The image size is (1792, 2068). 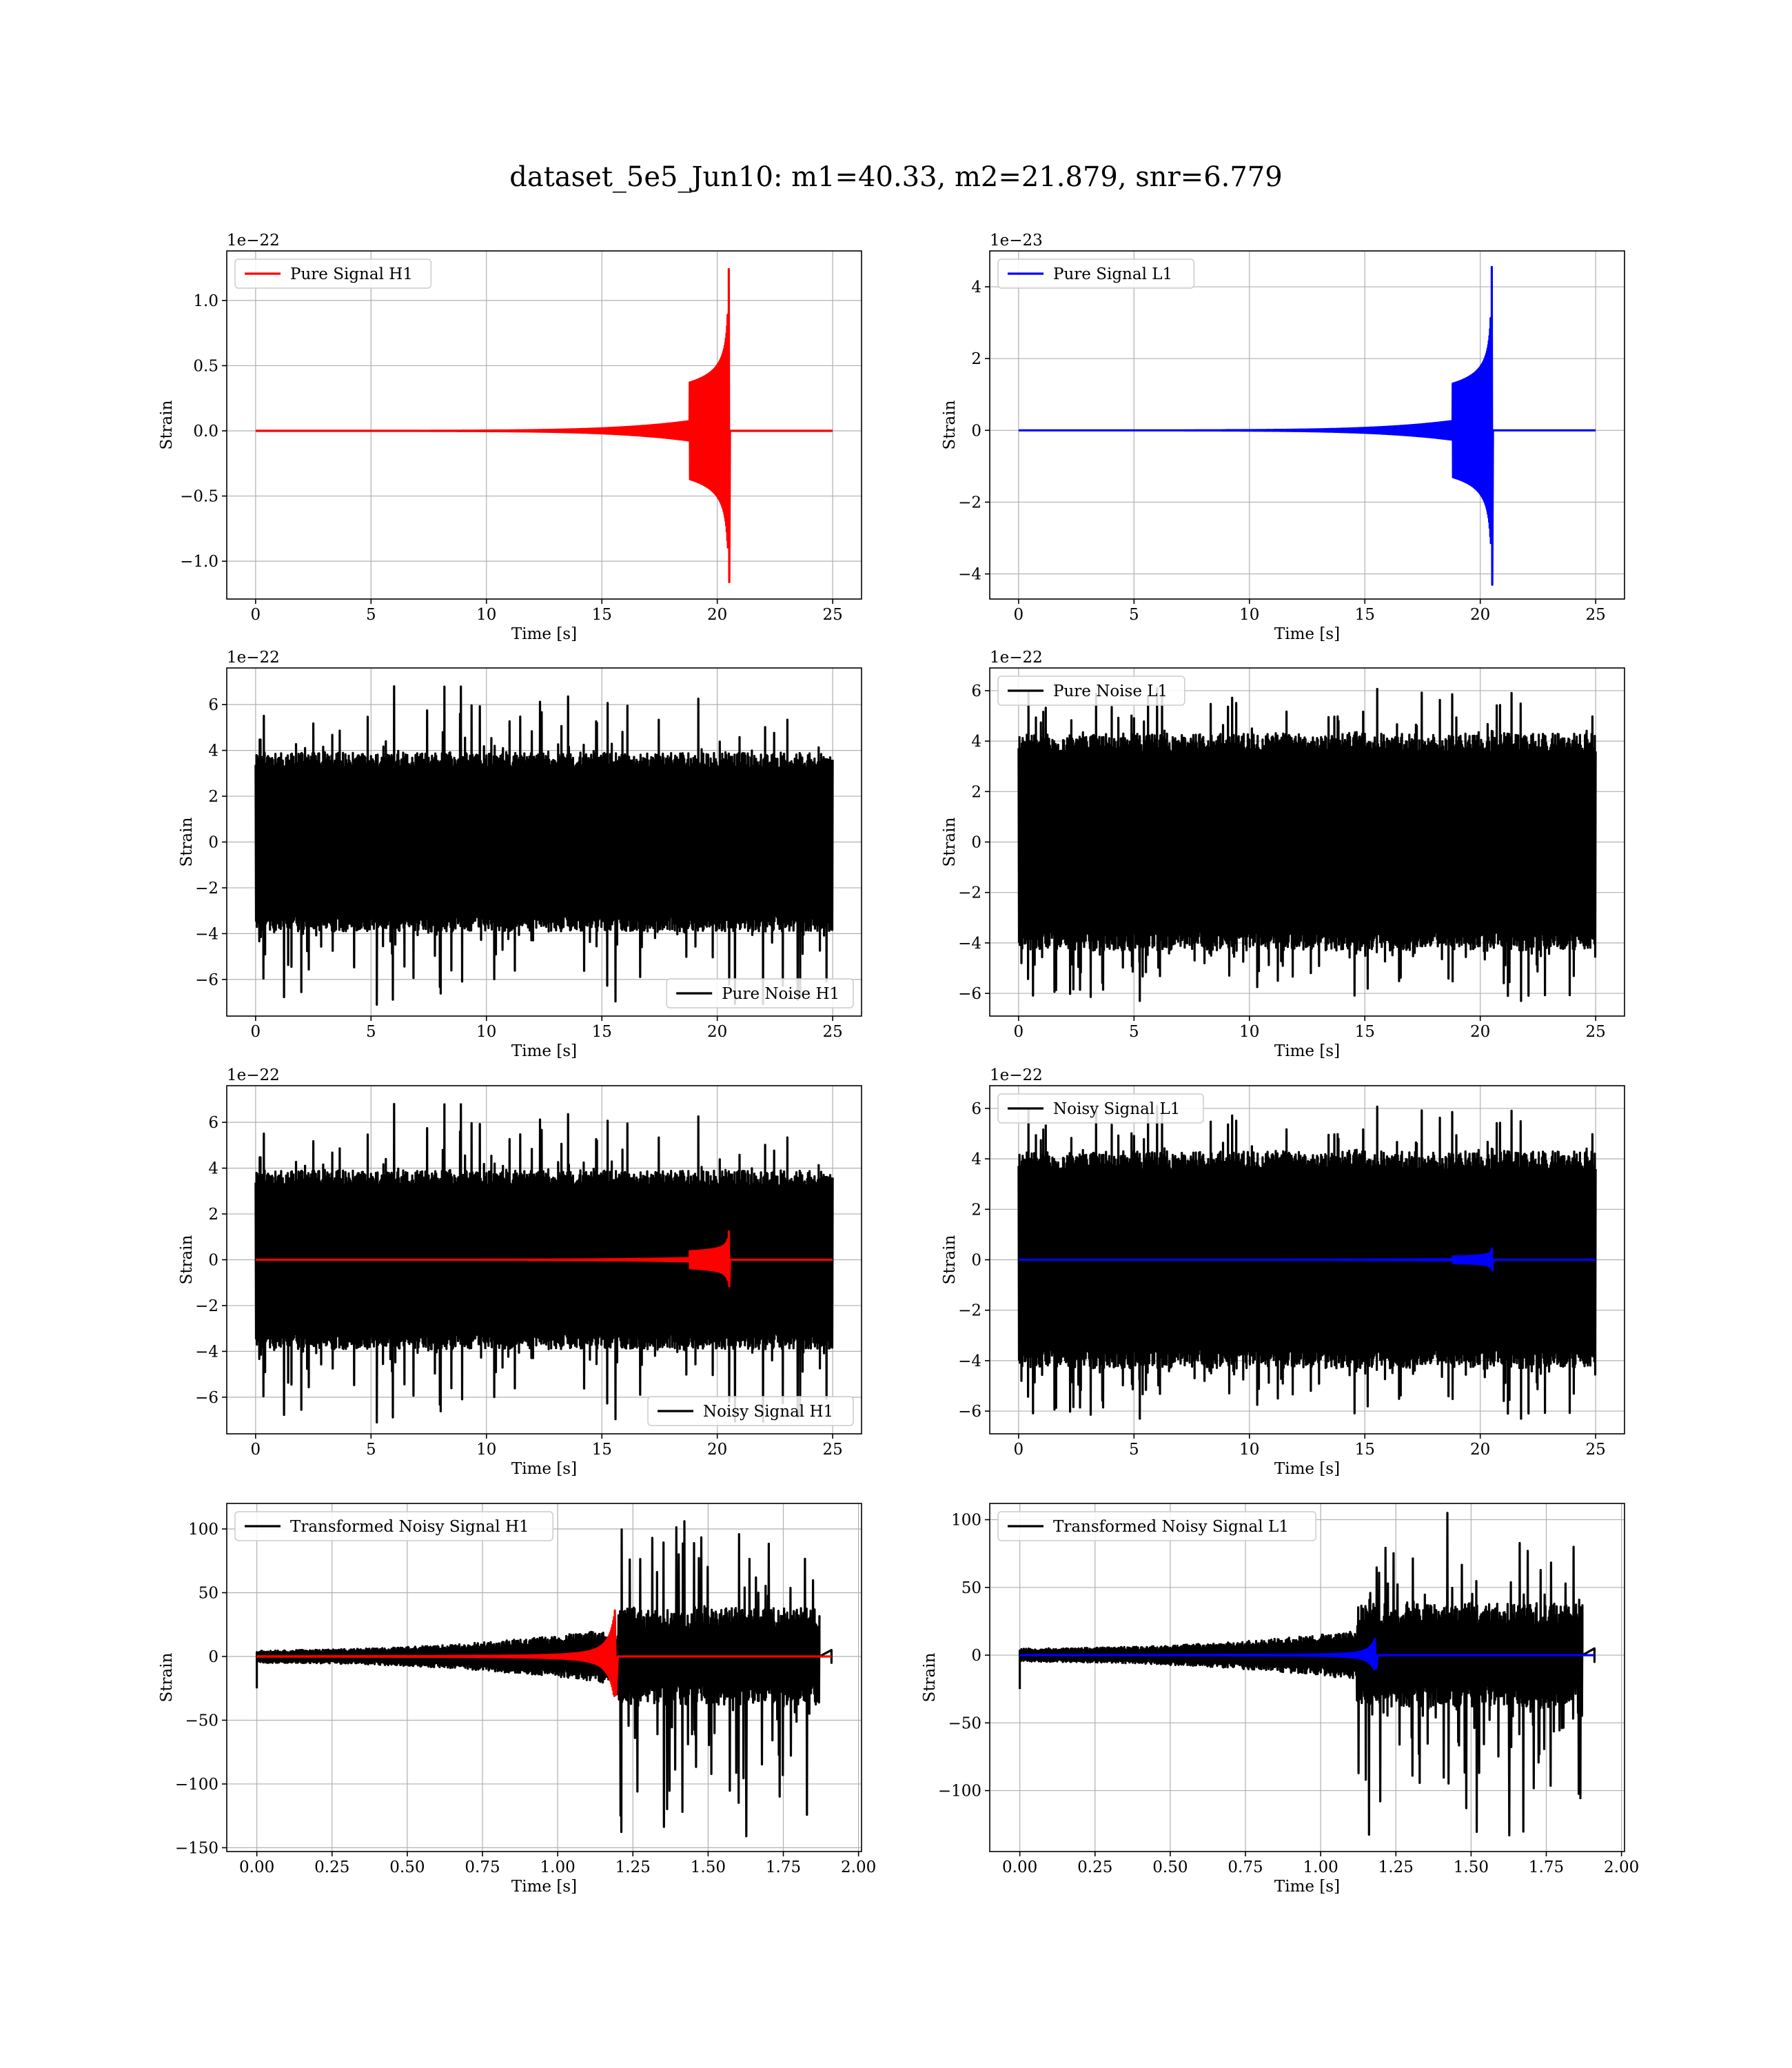 What do you see at coordinates (976, 843) in the screenshot?
I see `y-tick-label: 0` at bounding box center [976, 843].